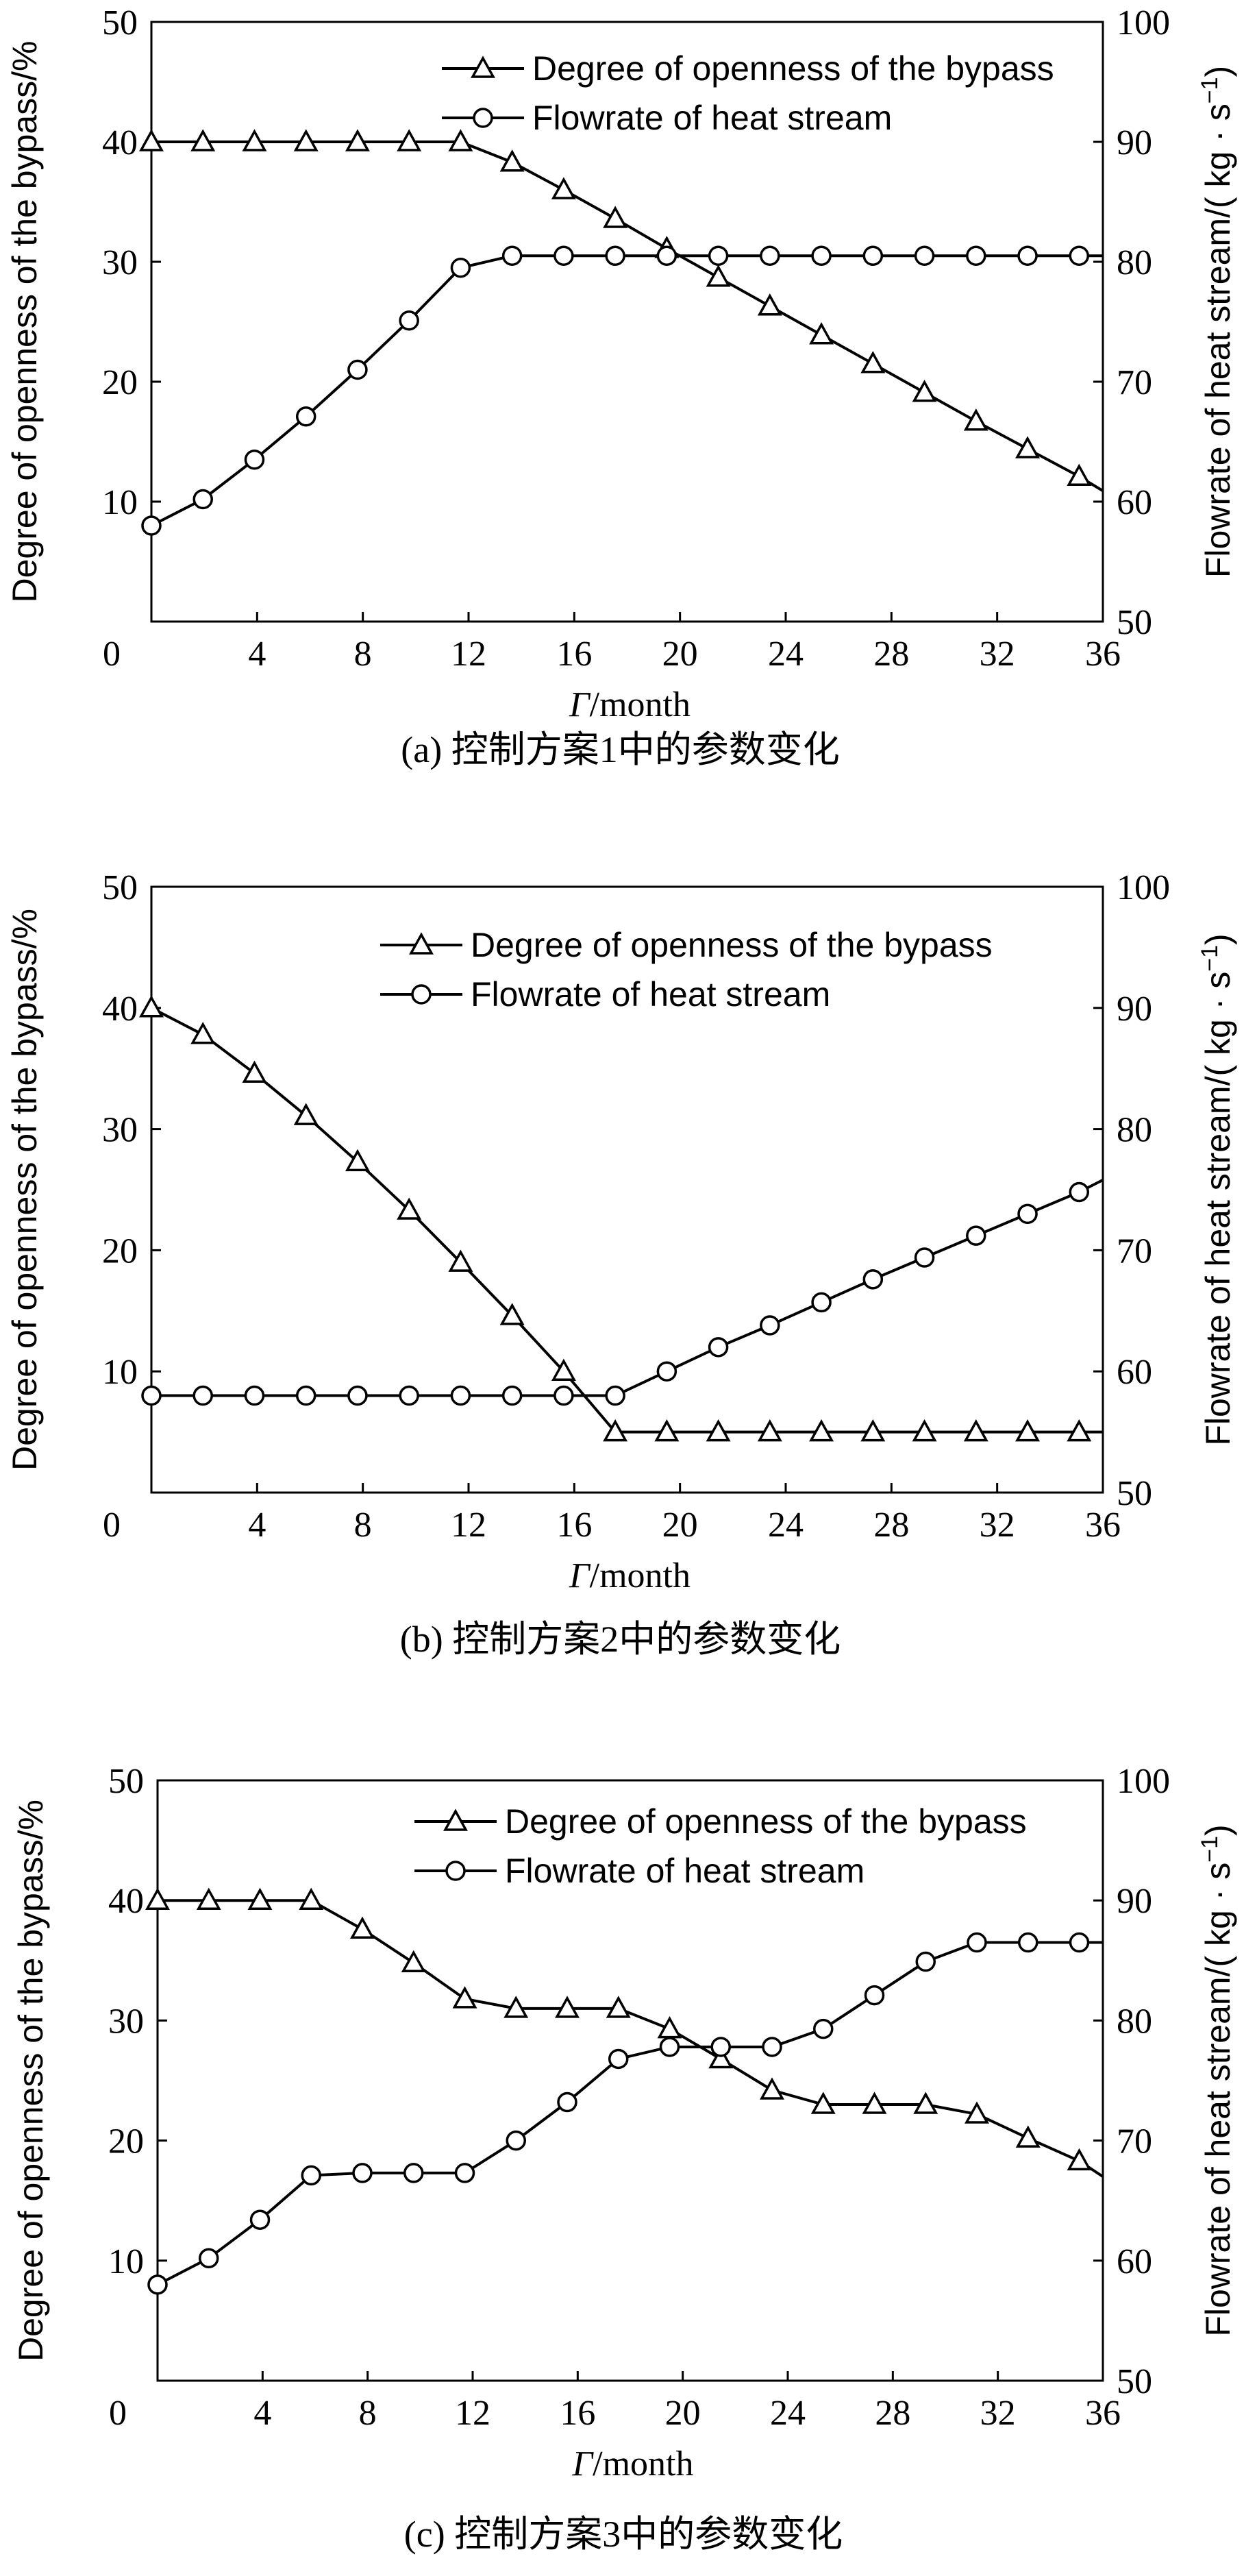 This screenshot has height=2576, width=1244. Describe the element at coordinates (1135, 2141) in the screenshot. I see `y-right-tick-label: 70` at that location.